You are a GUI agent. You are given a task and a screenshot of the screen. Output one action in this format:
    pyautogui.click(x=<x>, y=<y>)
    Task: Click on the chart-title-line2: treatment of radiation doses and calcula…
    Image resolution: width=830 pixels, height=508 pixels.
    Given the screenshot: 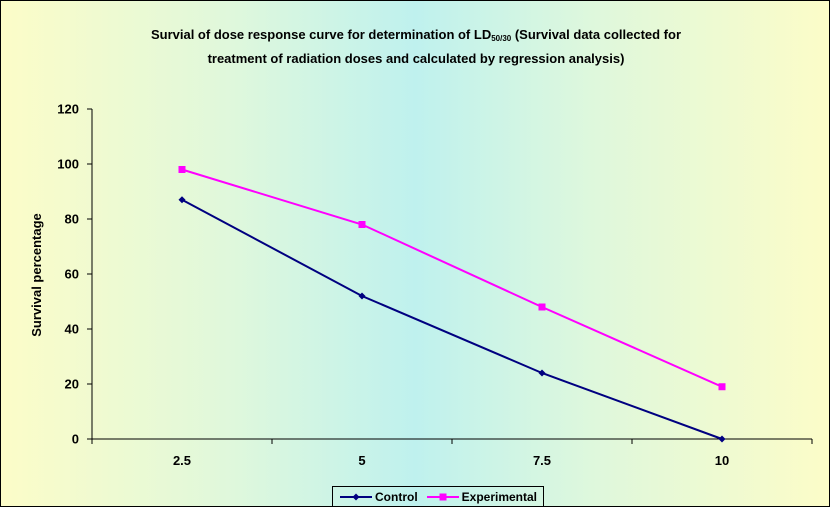 What is the action you would take?
    pyautogui.click(x=416, y=58)
    